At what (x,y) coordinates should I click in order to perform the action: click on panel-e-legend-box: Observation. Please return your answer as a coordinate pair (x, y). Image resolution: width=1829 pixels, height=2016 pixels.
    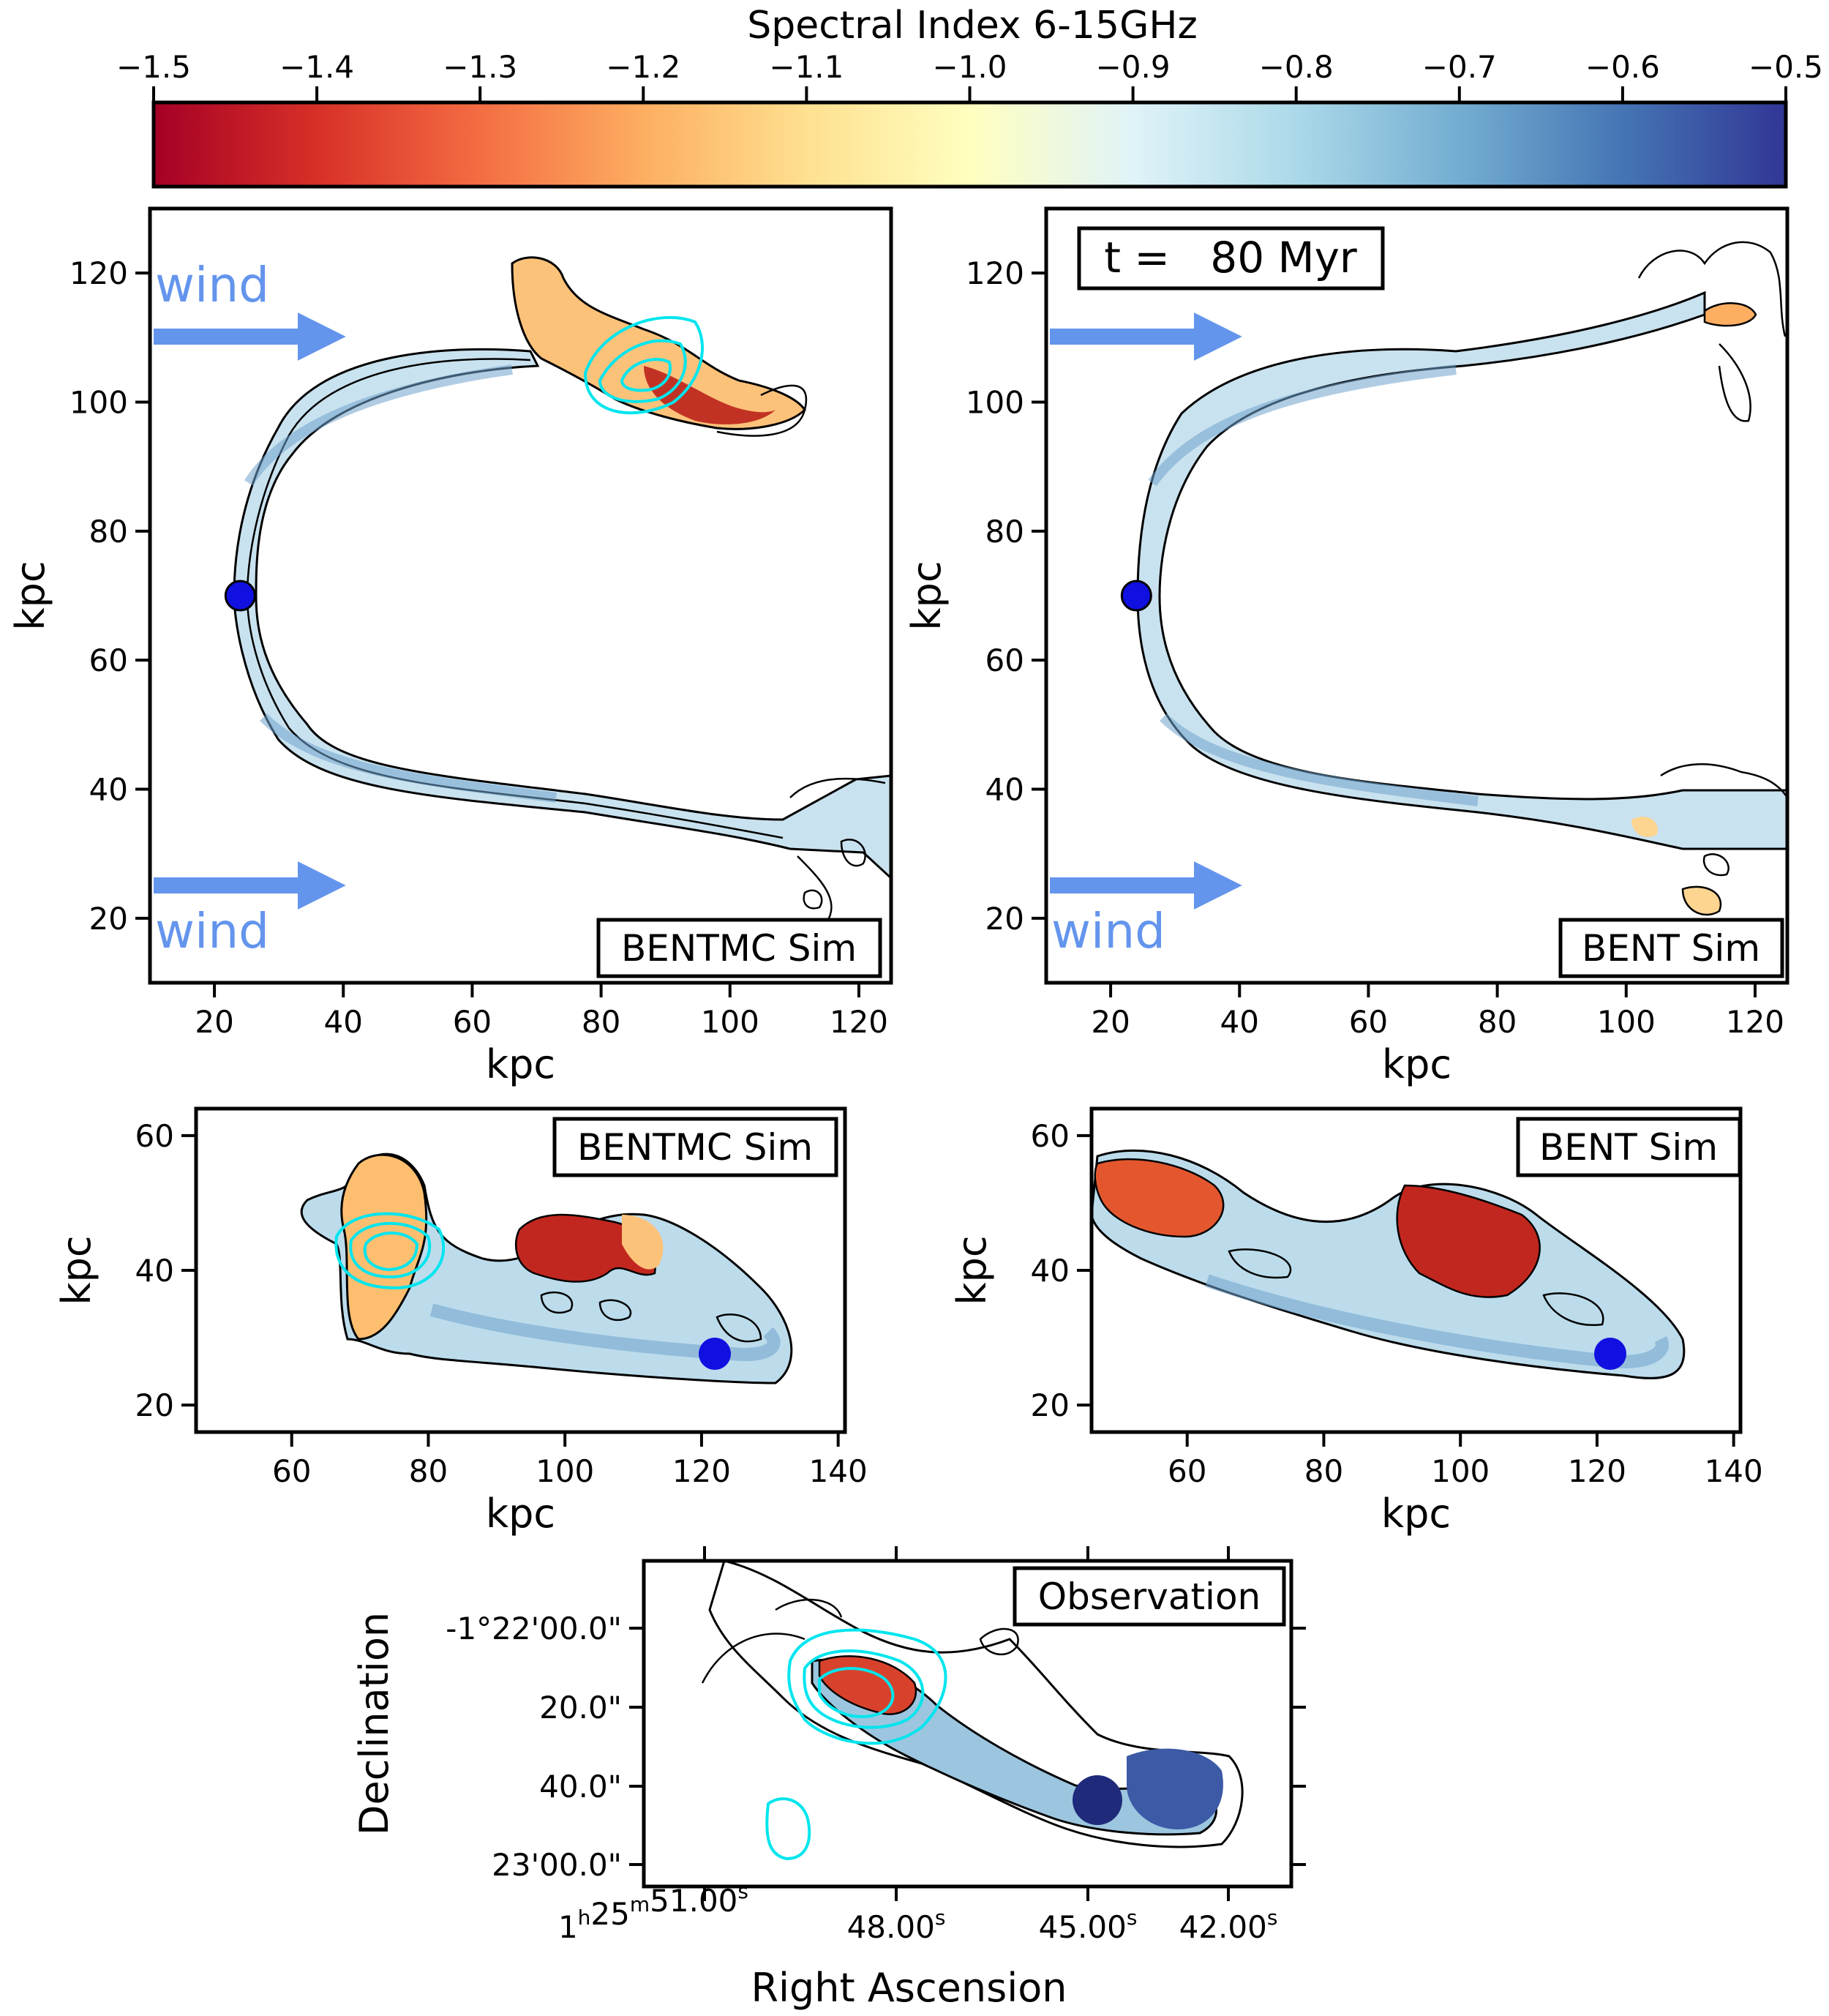
    Looking at the image, I should click on (1150, 1596).